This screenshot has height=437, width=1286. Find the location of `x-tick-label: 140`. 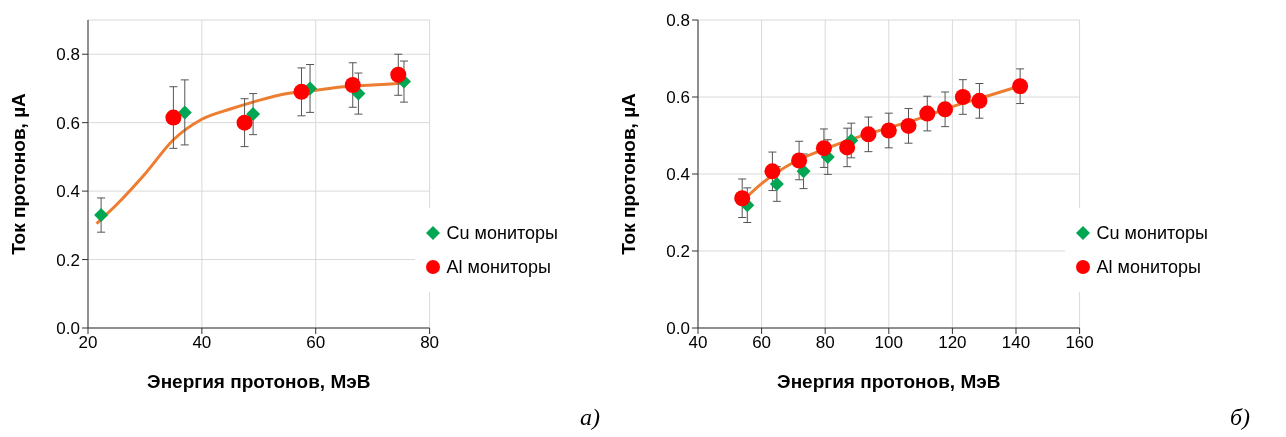

x-tick-label: 140 is located at coordinates (1016, 343).